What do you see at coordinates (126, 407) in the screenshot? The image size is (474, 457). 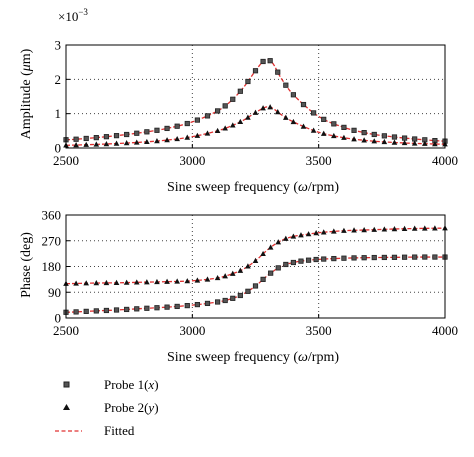 I see `legend-probe2-prefix: Probe 2(` at bounding box center [126, 407].